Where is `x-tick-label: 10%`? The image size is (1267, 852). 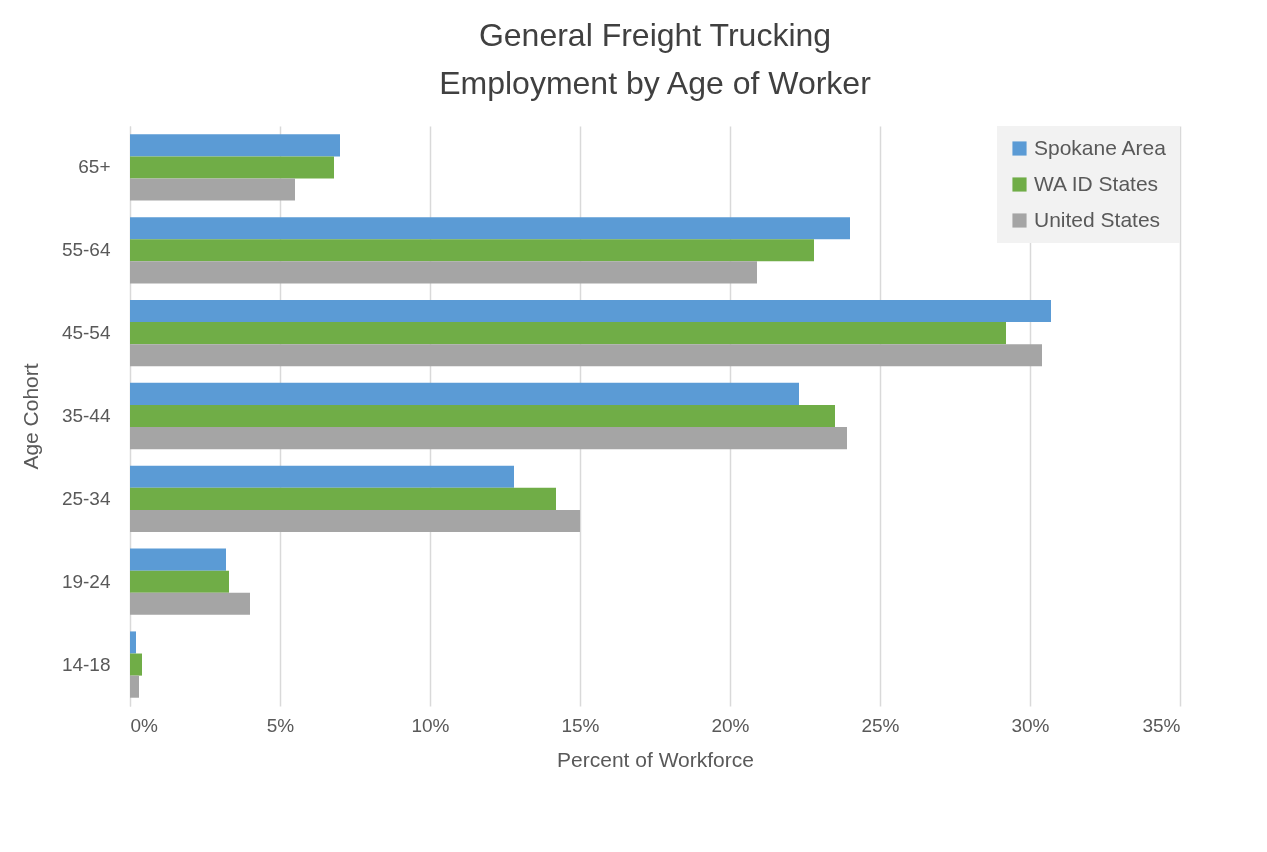
x-tick-label: 10% is located at coordinates (430, 725).